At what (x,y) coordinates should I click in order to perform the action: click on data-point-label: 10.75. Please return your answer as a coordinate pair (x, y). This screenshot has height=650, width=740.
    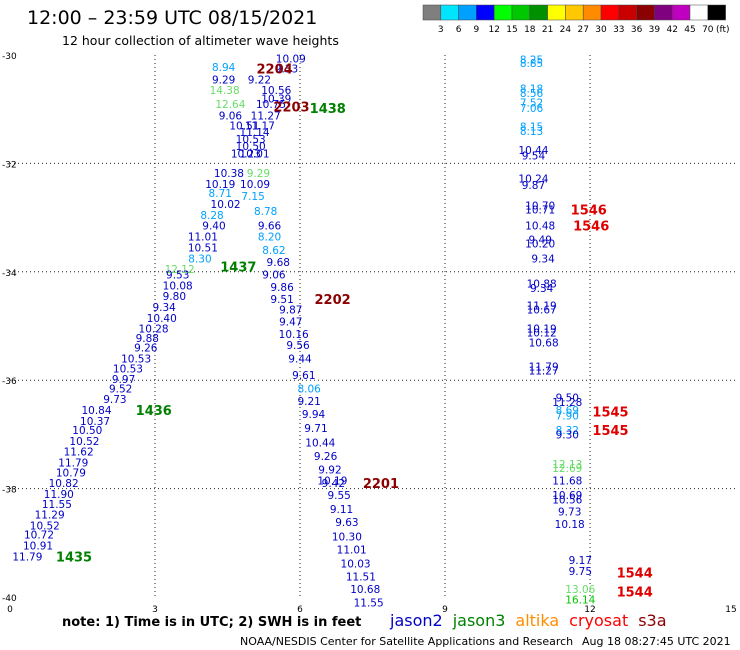
    Looking at the image, I should click on (271, 105).